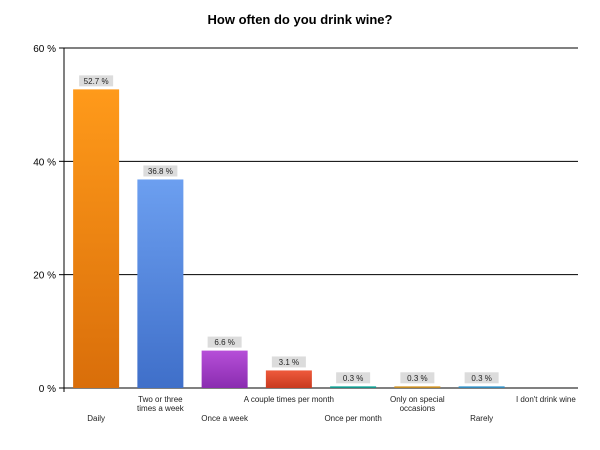  I want to click on x-tick-label: A couple times per month, so click(289, 399).